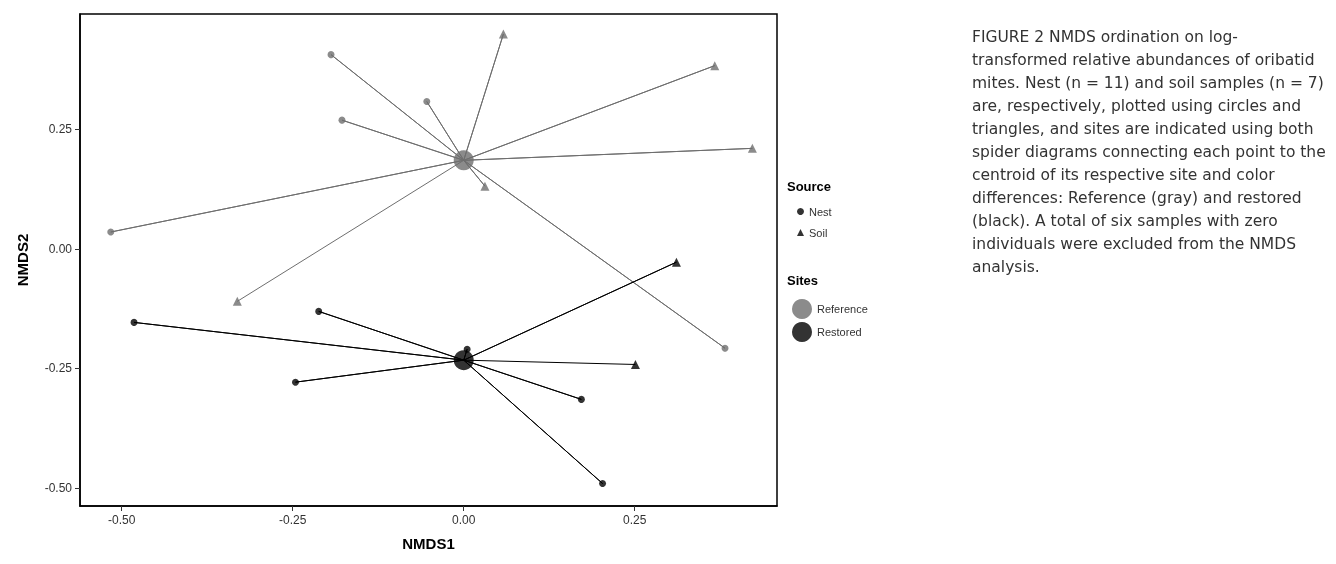  Describe the element at coordinates (122, 520) in the screenshot. I see `x-tick-label: -0.50` at that location.